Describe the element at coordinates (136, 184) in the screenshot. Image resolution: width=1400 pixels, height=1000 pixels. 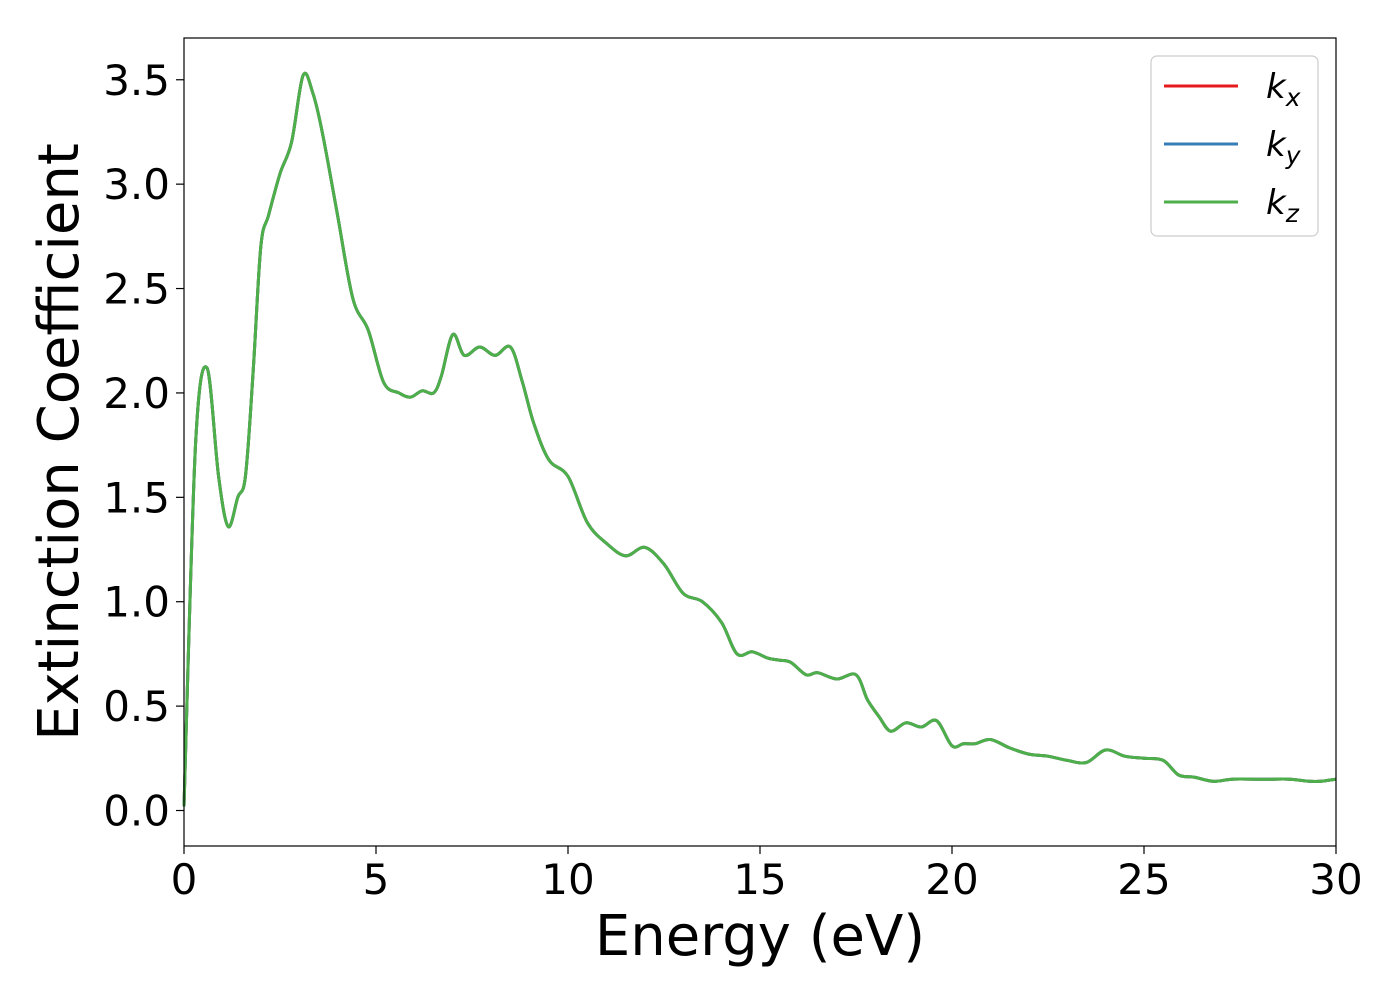
I see `y-tick-label: 3.0` at that location.